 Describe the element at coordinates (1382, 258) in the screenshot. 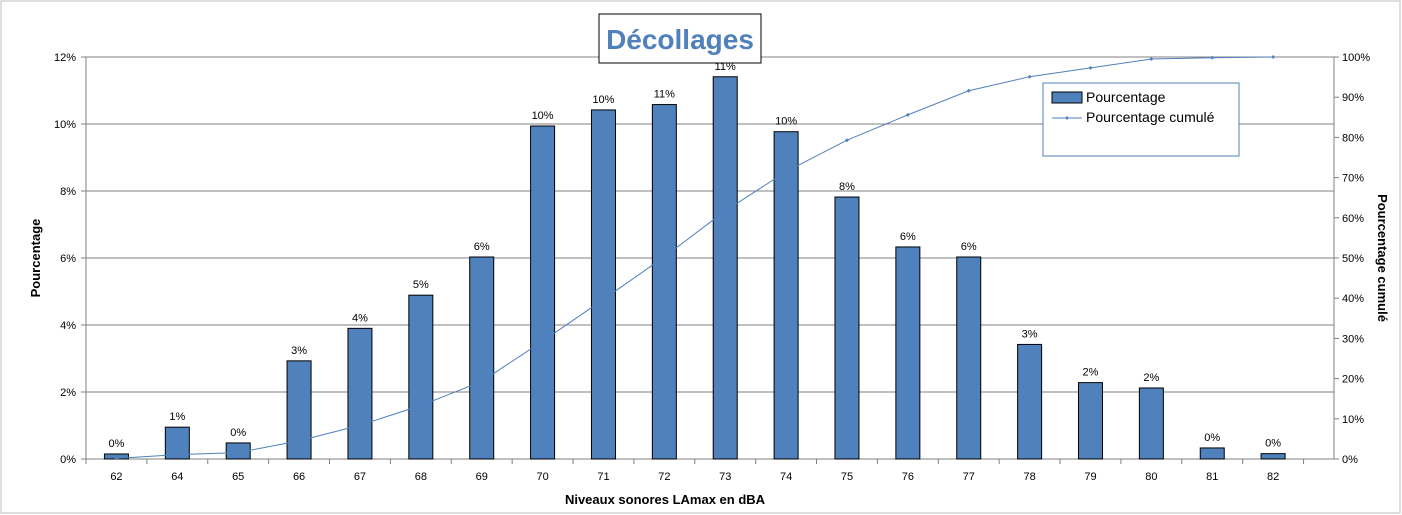

I see `y2-axis-title: Pourcentage cumulé` at that location.